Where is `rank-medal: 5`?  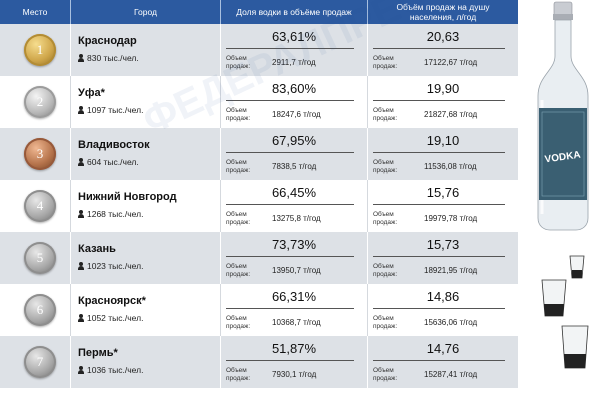 rank-medal: 5 is located at coordinates (40, 258).